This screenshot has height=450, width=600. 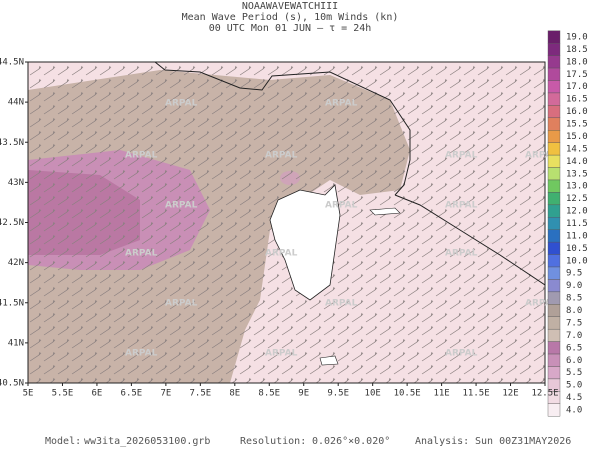 What do you see at coordinates (577, 212) in the screenshot?
I see `colorbar-label: 12.0` at bounding box center [577, 212].